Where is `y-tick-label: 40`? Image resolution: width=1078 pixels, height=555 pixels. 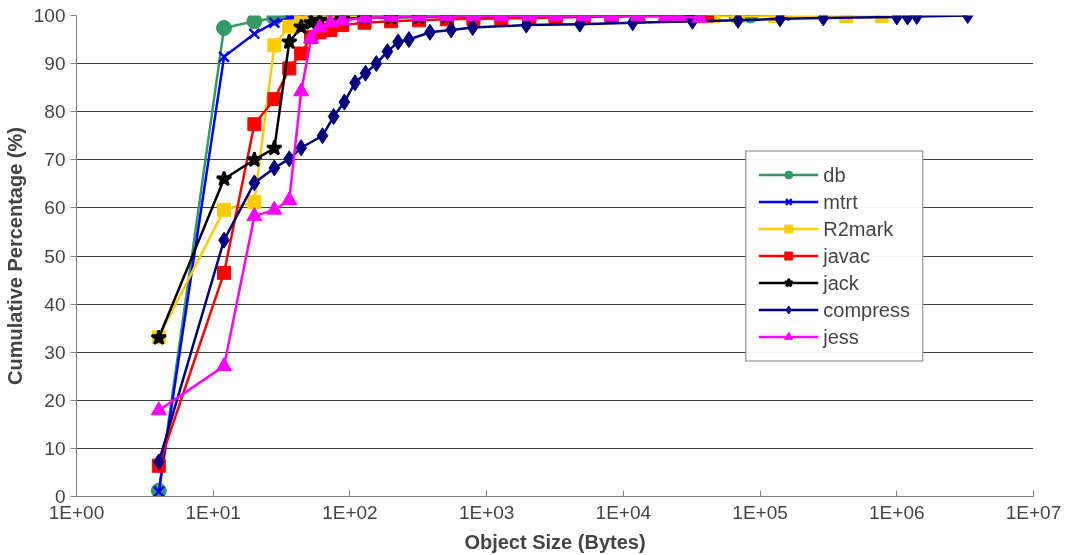
y-tick-label: 40 is located at coordinates (55, 304).